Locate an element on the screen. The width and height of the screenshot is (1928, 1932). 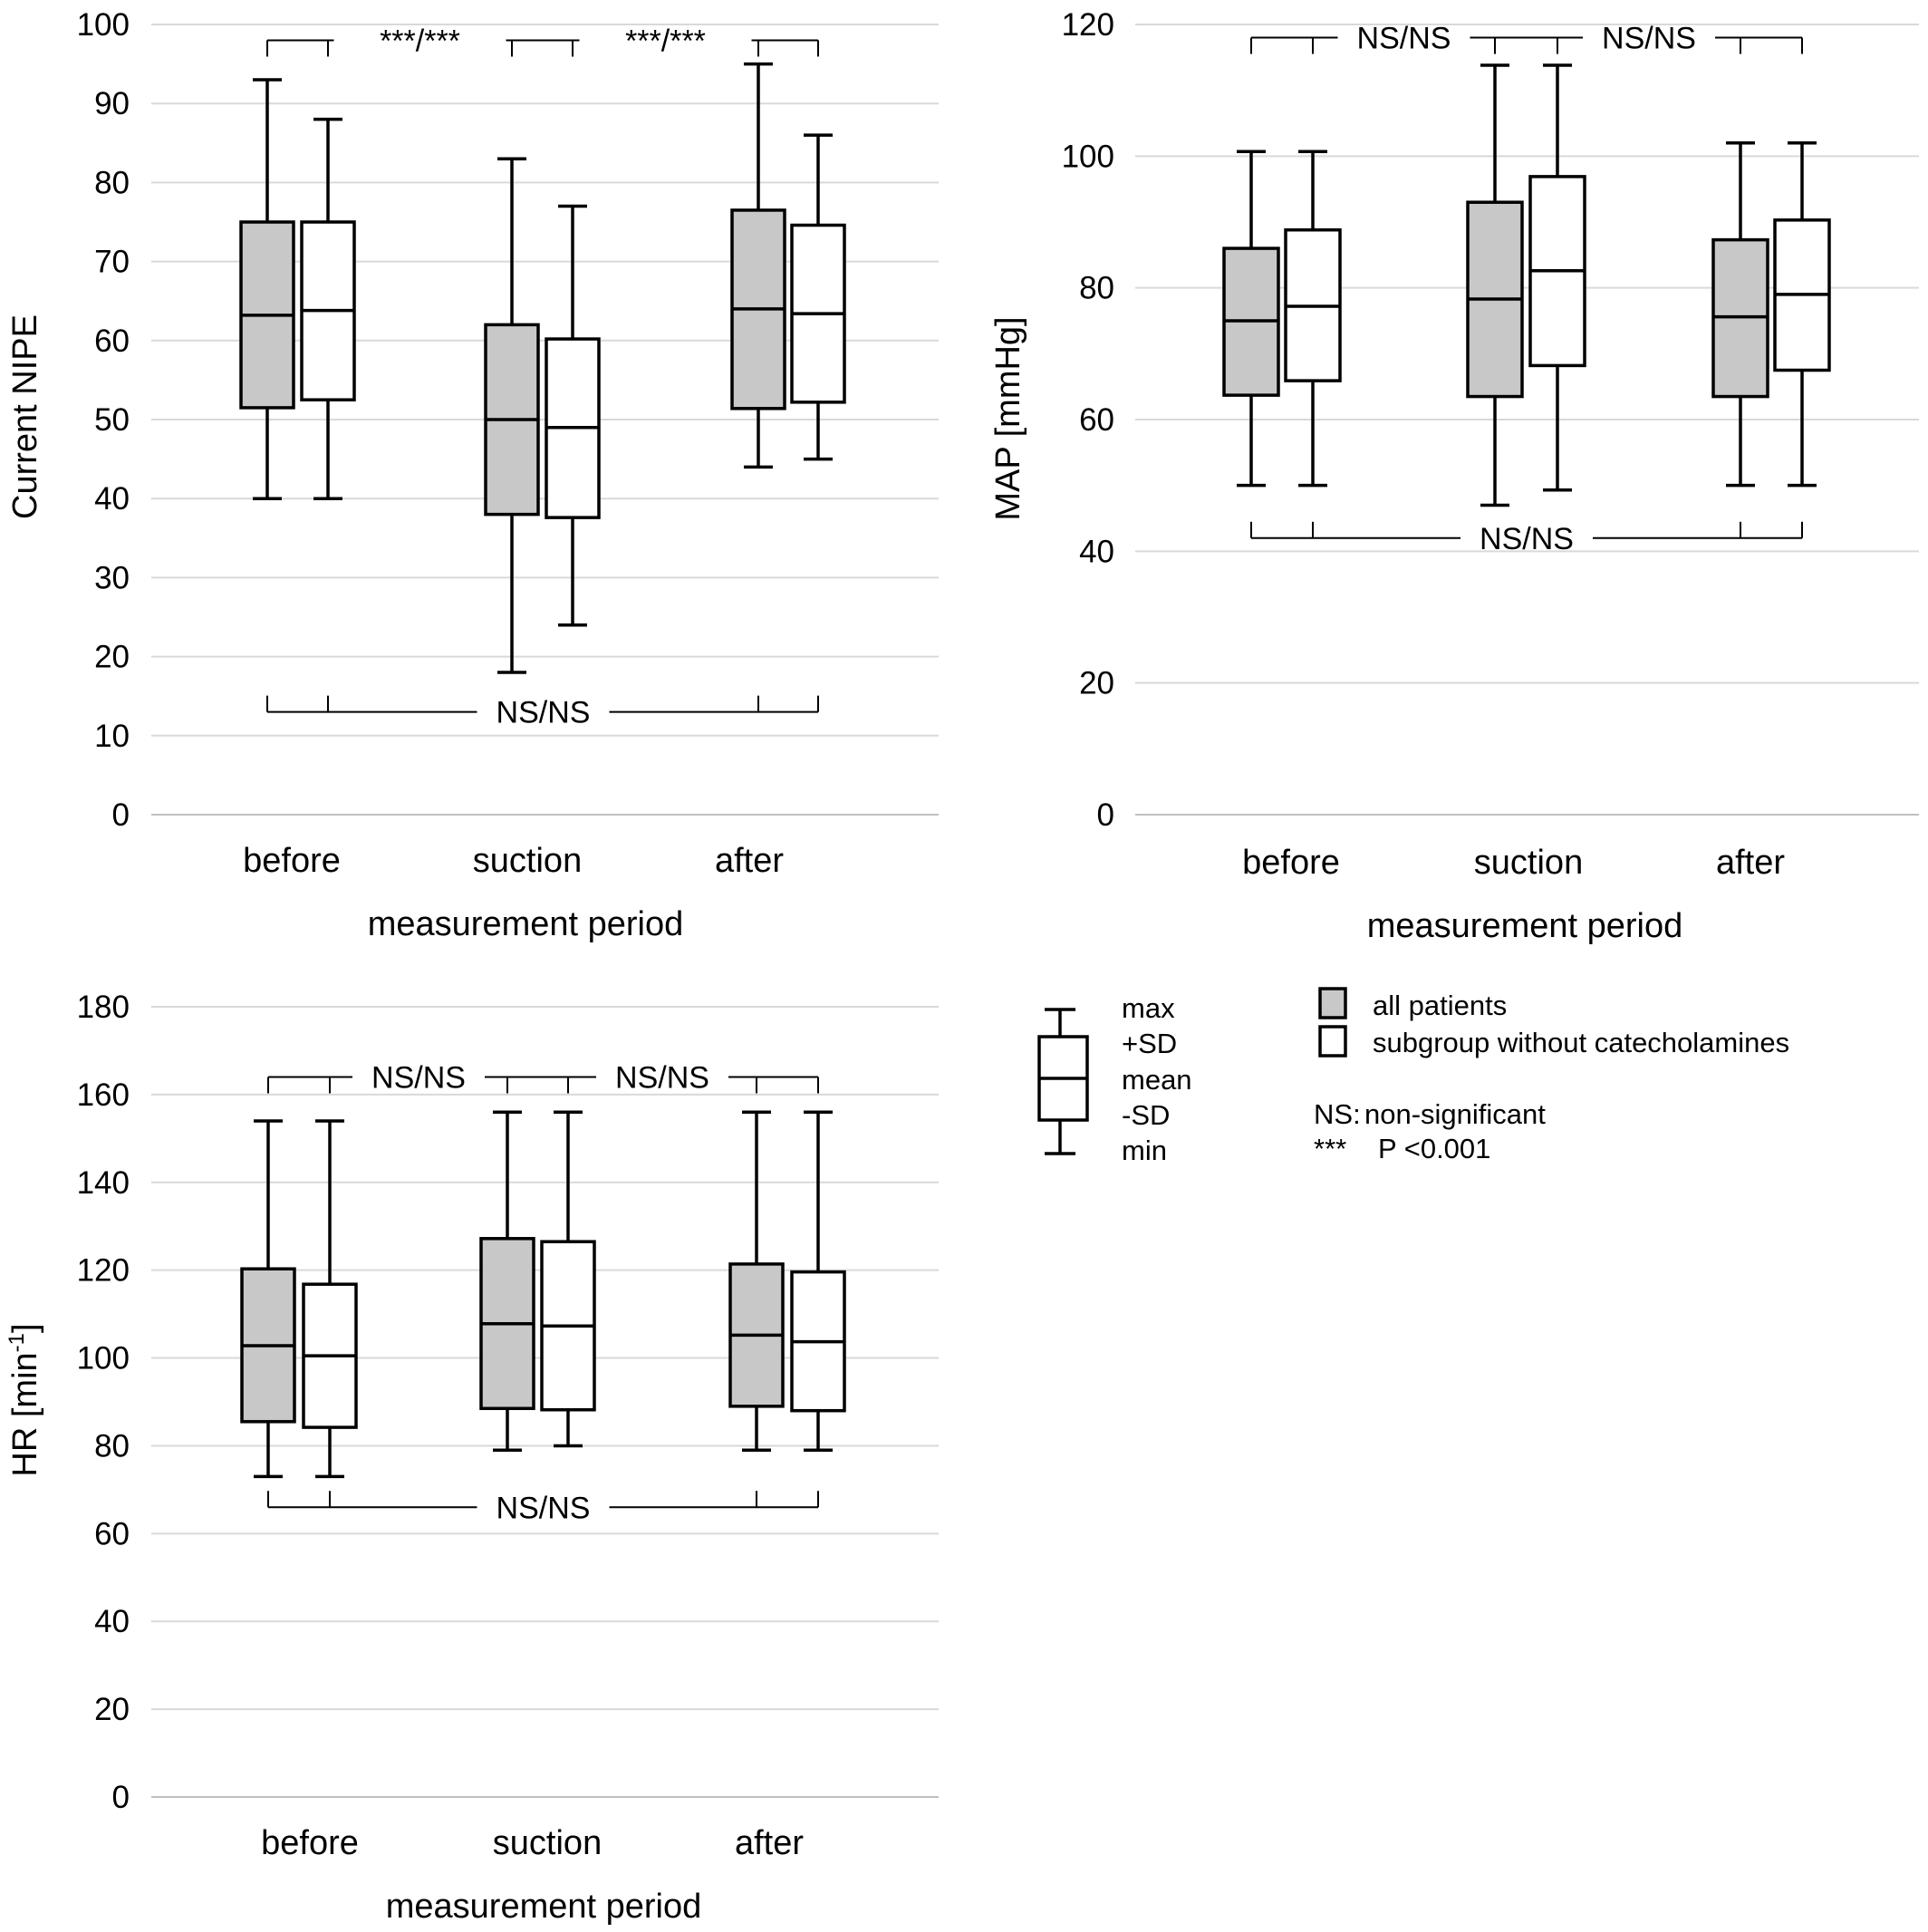
significance-bracket-before-suction-top: NS/NS is located at coordinates (1404, 39).